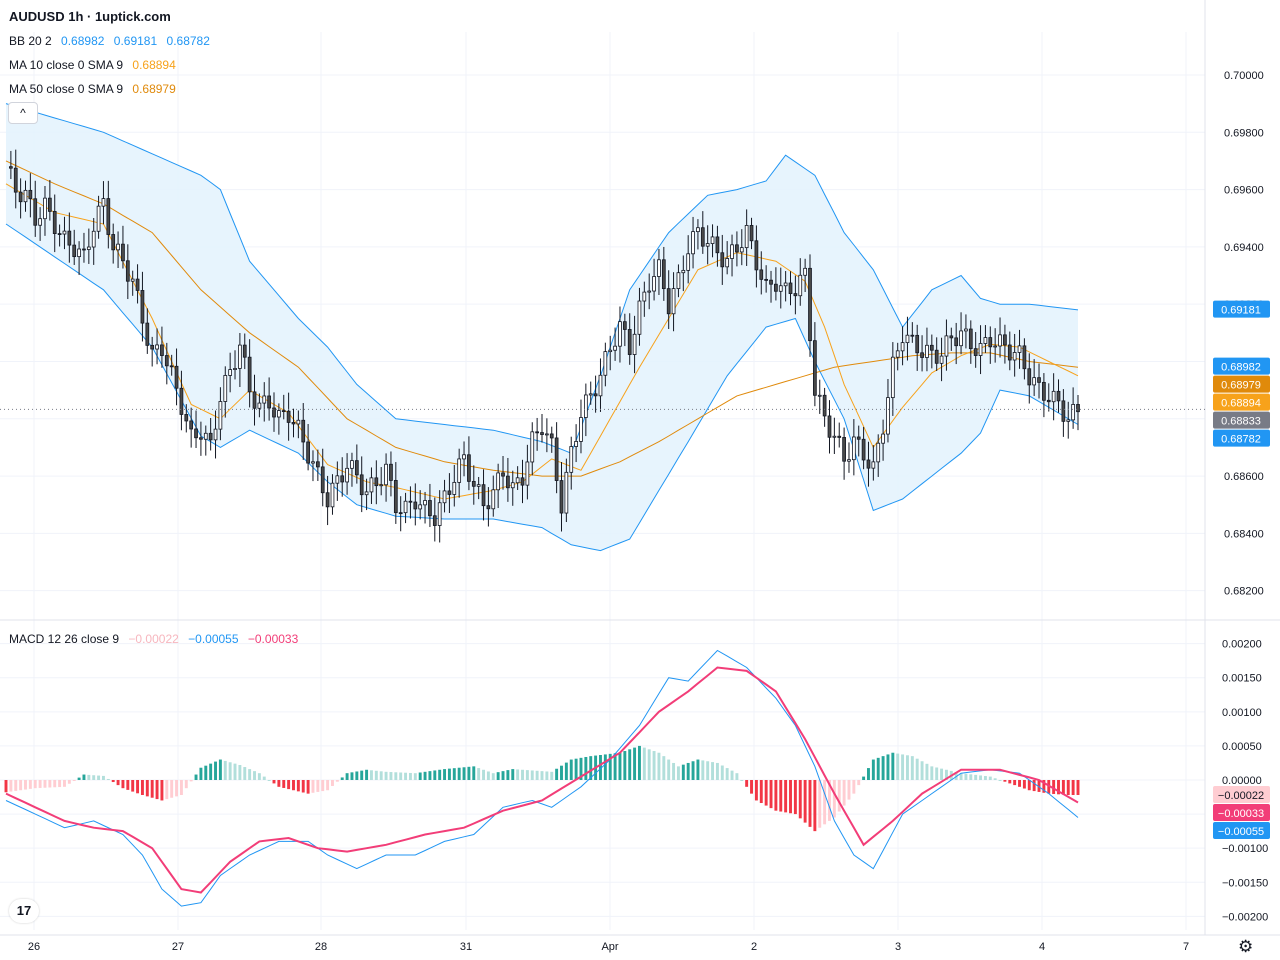 The image size is (1280, 960). I want to click on price-y-tick-label: 0.69600, so click(1244, 191).